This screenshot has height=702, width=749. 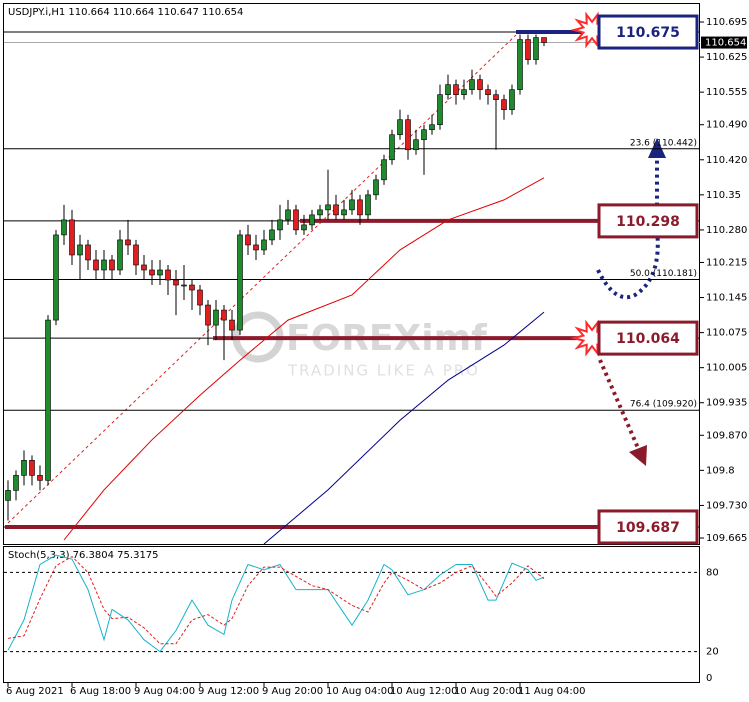 What do you see at coordinates (648, 339) in the screenshot?
I see `level-label: 110.064` at bounding box center [648, 339].